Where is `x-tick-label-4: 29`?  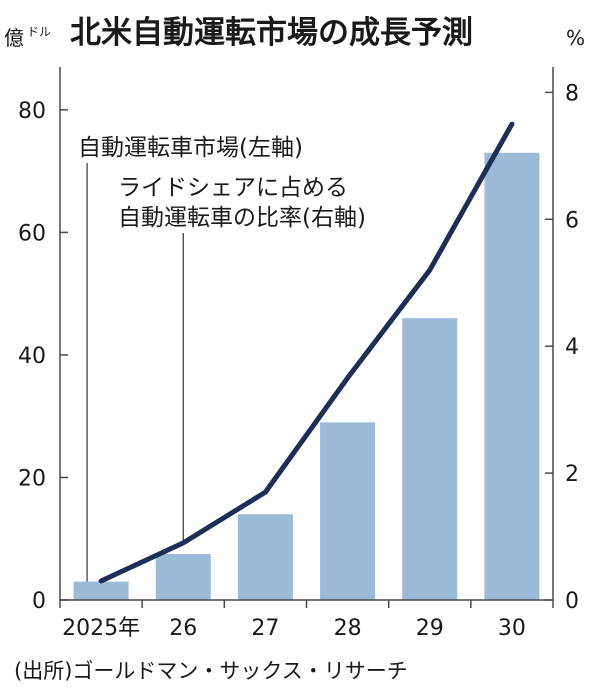 x-tick-label-4: 29 is located at coordinates (430, 628).